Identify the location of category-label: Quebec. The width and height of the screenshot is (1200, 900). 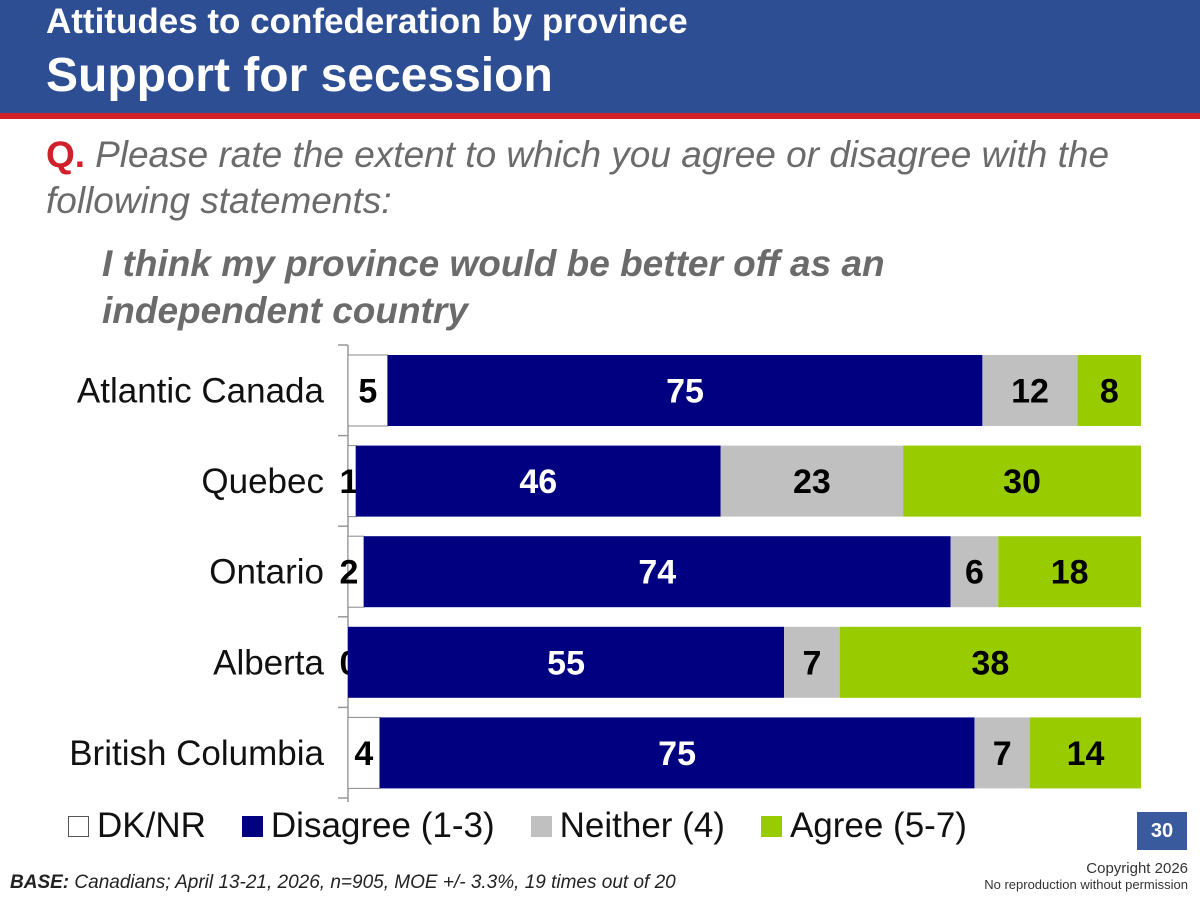
(262, 481).